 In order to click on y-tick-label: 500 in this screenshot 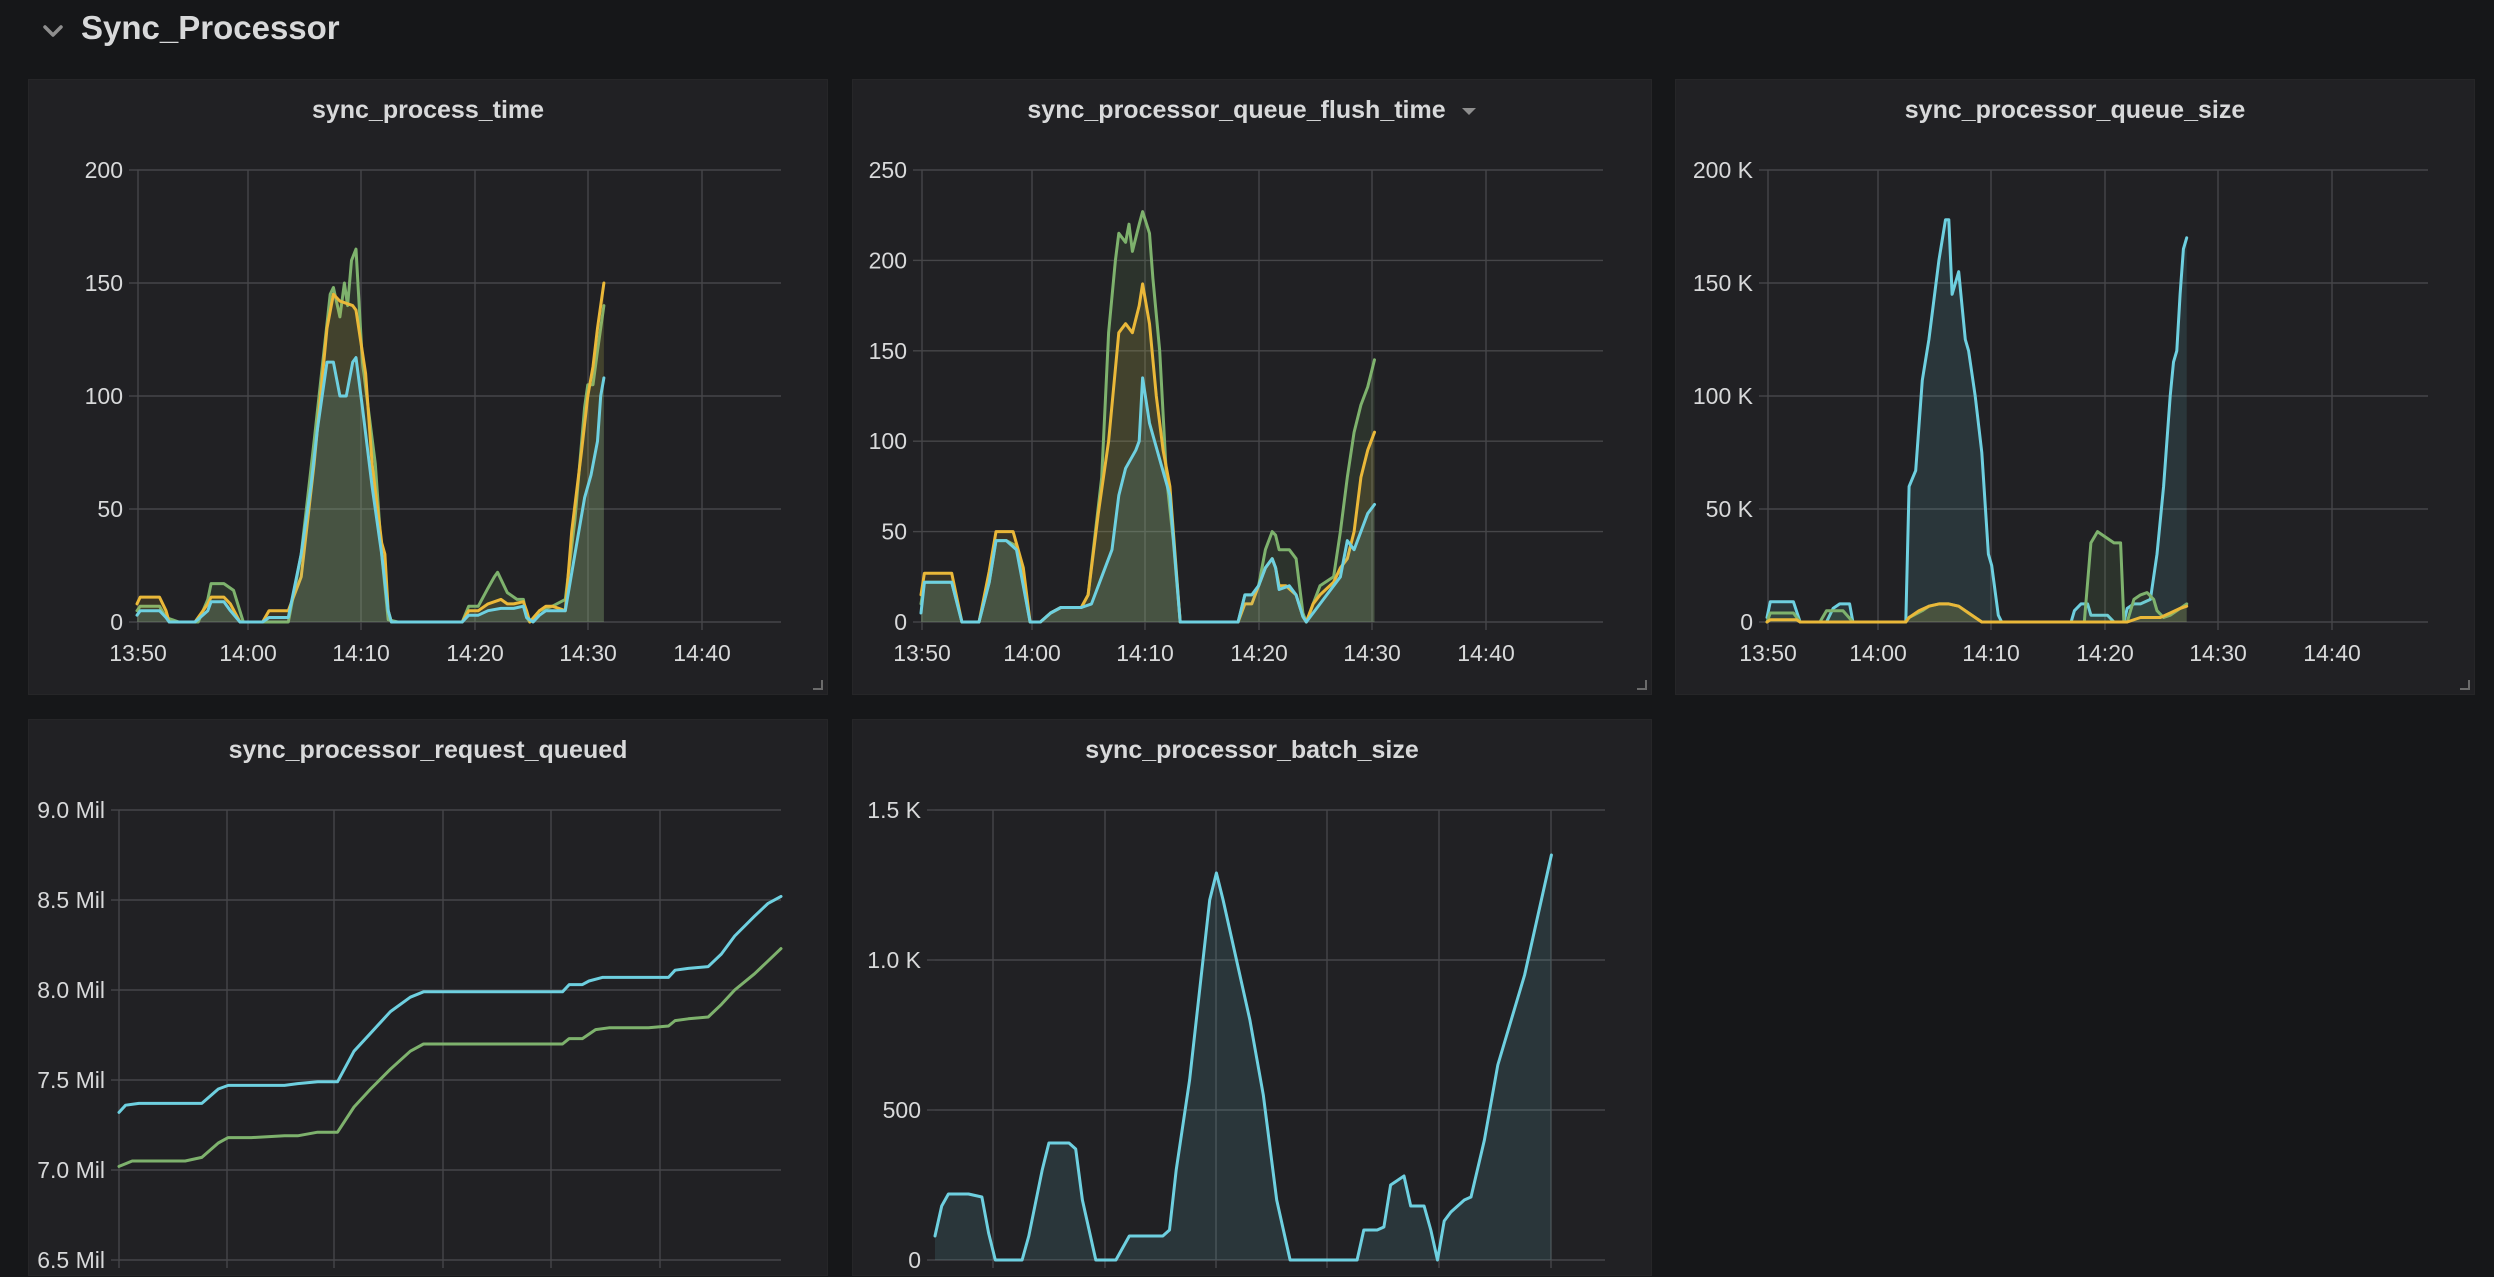, I will do `click(902, 1110)`.